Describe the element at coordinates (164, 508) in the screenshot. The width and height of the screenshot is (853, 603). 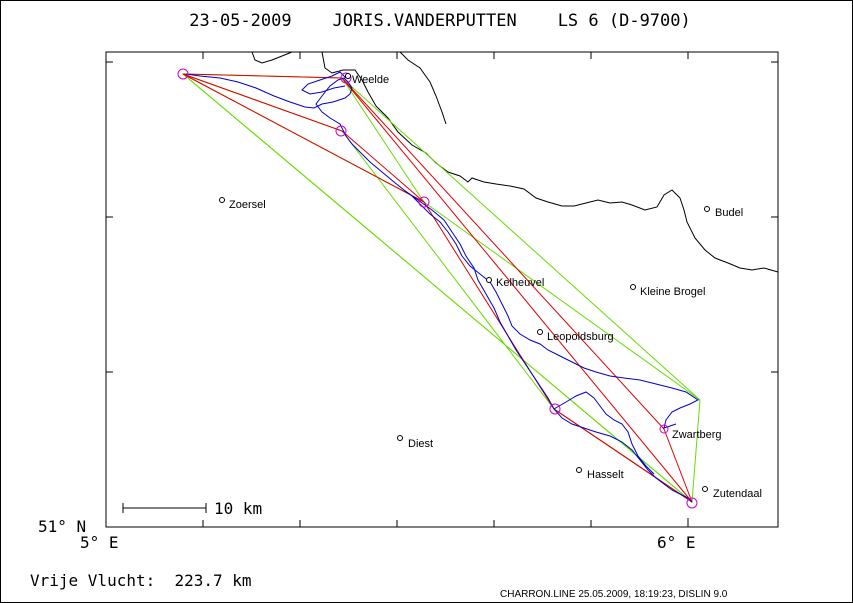
I see `scale-bar` at that location.